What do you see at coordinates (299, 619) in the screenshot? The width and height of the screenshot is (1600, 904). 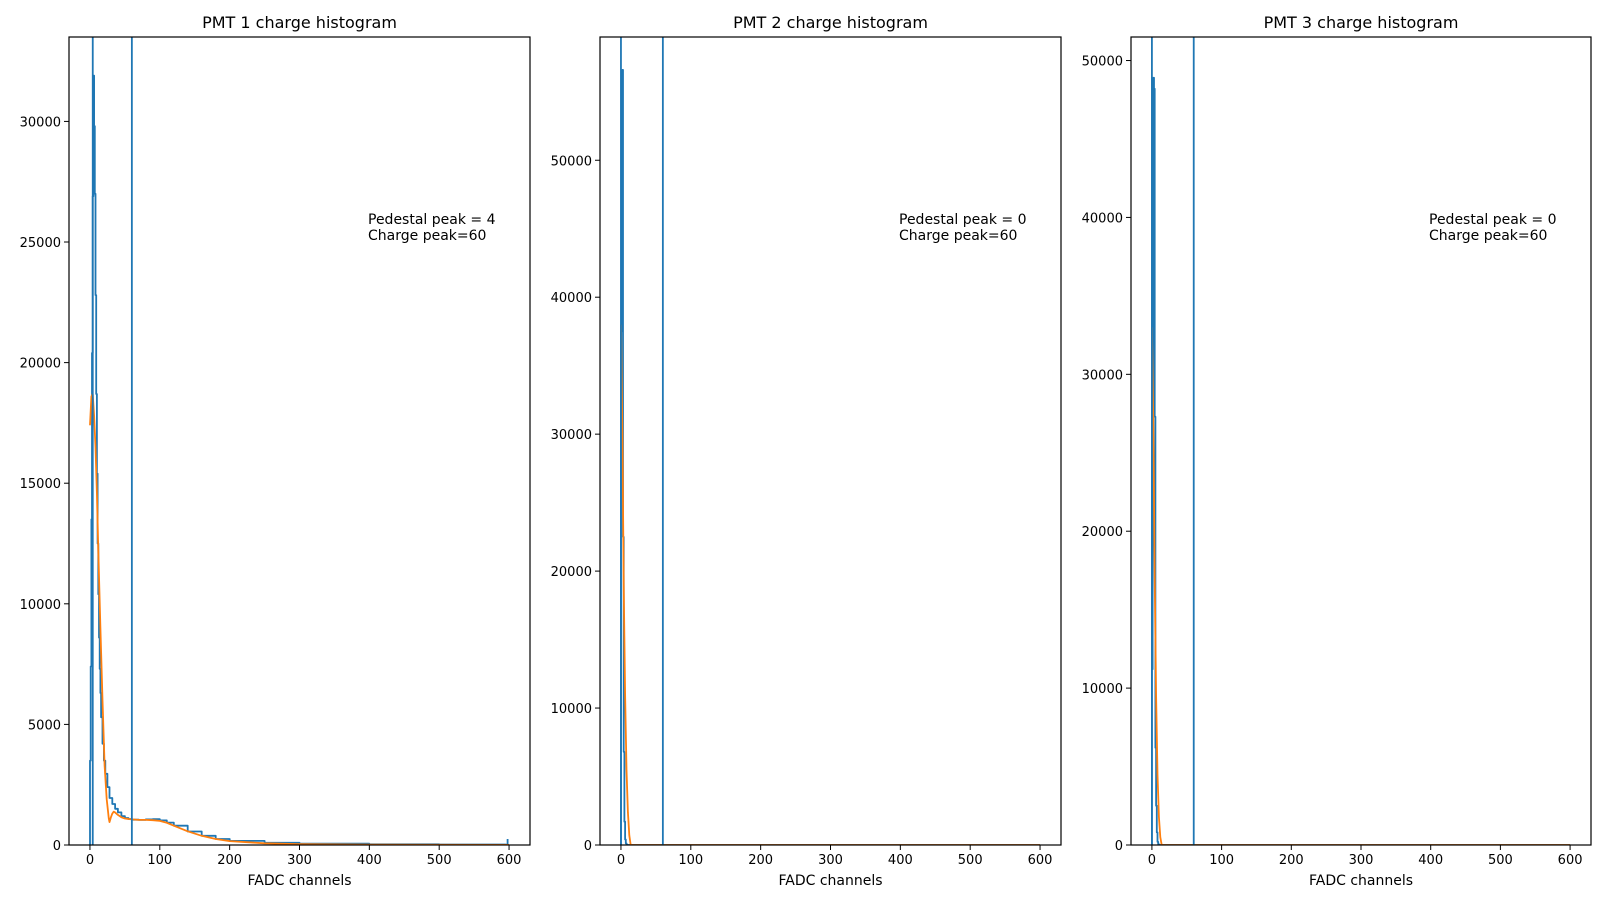 I see `fit-line` at bounding box center [299, 619].